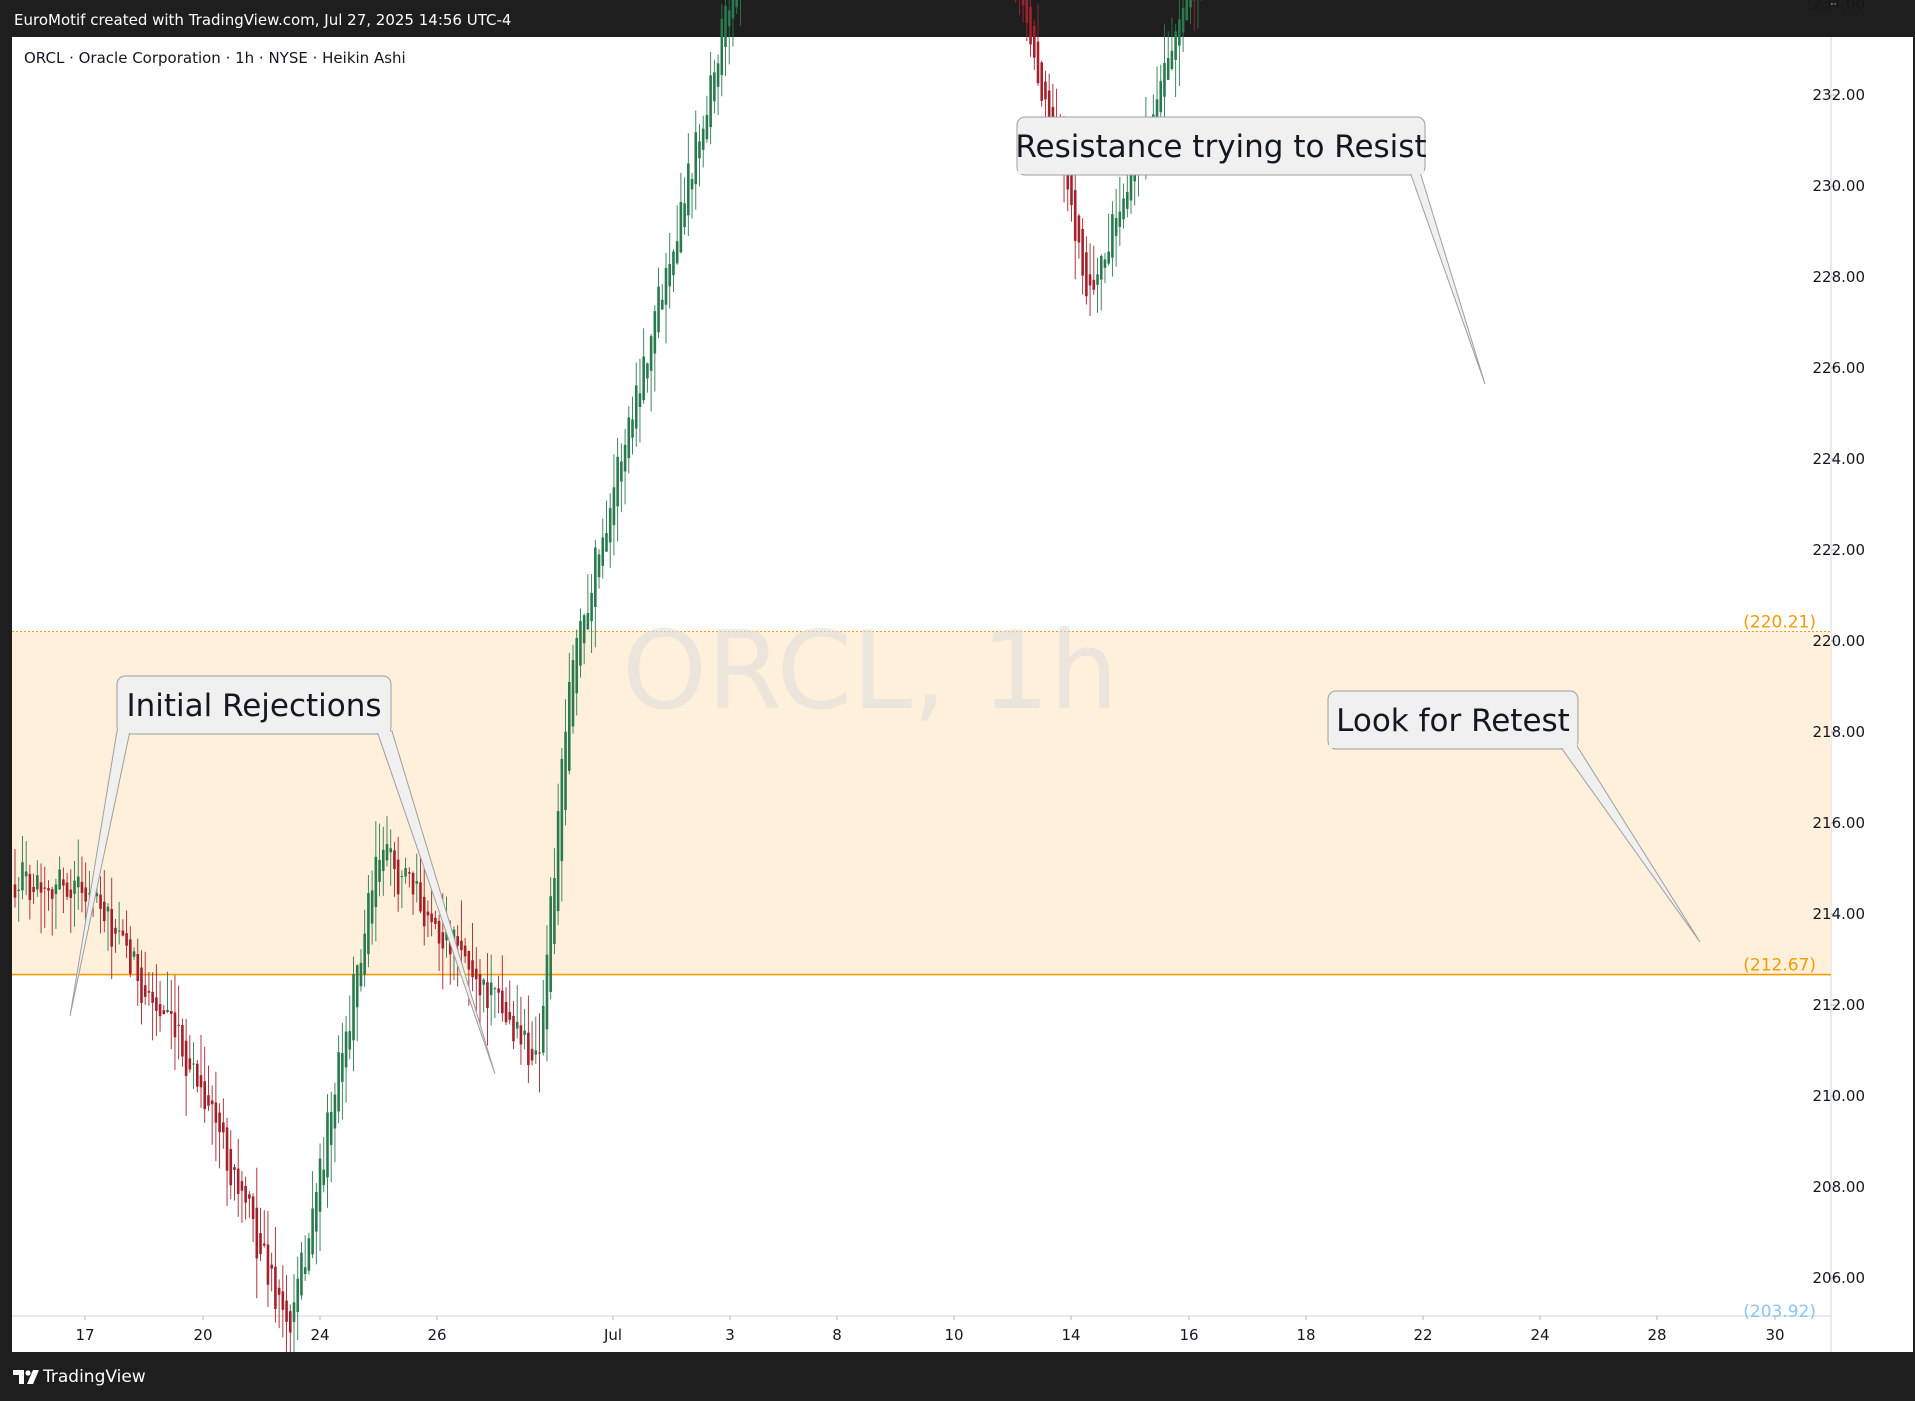 The image size is (1915, 1401). I want to click on time-tick-label: 20, so click(202, 1335).